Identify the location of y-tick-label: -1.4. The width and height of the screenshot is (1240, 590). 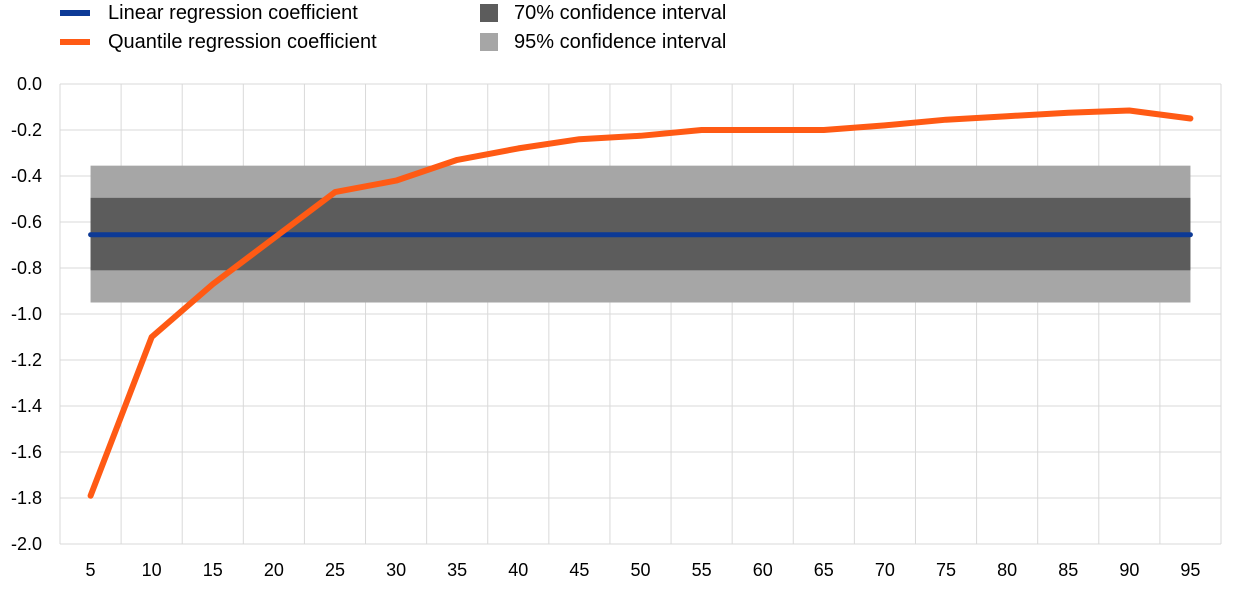
(26, 406).